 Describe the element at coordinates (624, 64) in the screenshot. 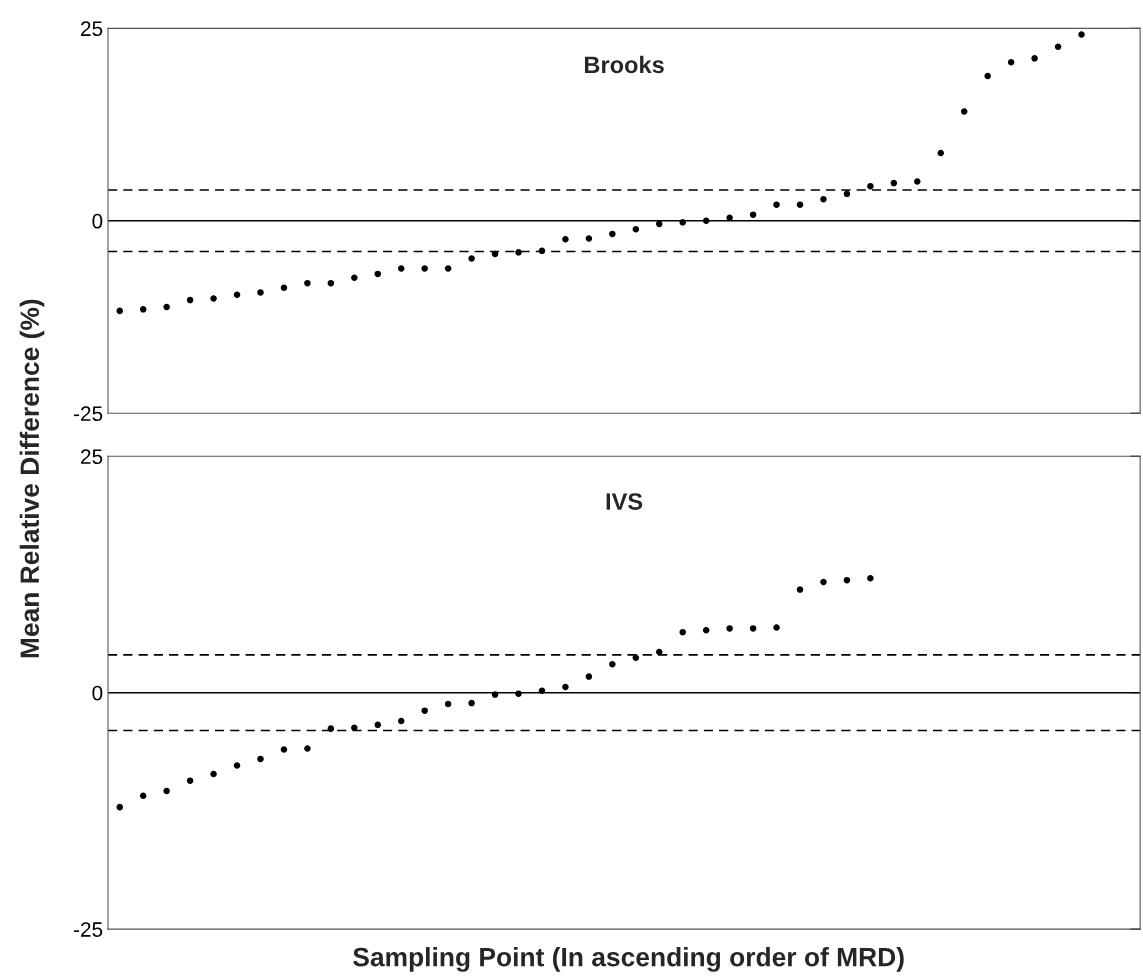

I see `text: Brooks` at that location.